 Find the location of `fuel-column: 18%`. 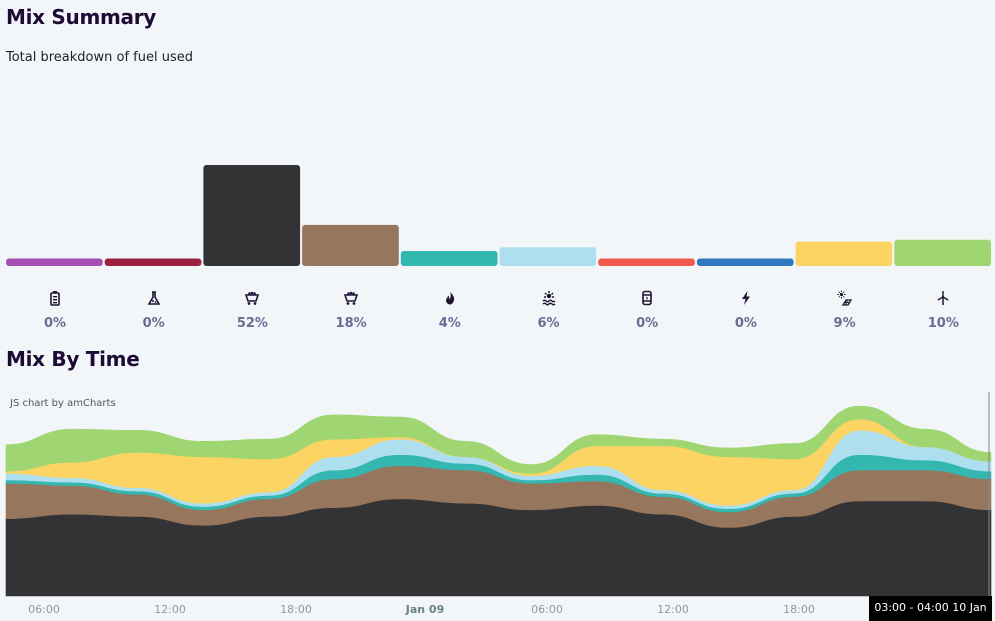

fuel-column: 18% is located at coordinates (351, 310).